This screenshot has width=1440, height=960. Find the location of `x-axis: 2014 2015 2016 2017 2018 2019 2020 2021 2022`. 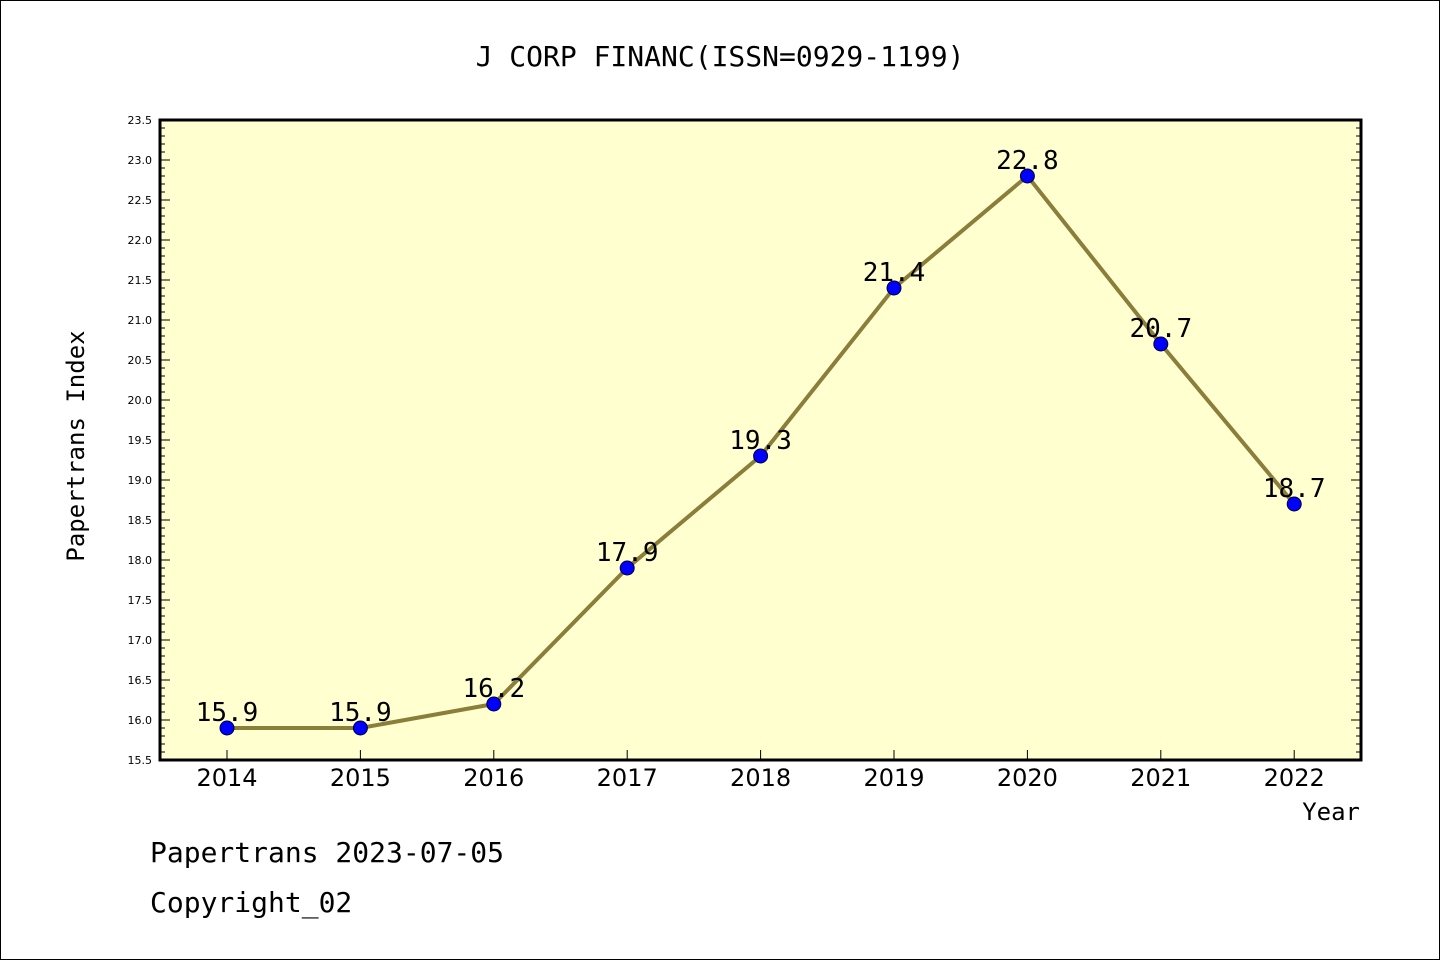

x-axis: 2014 2015 2016 2017 2018 2019 2020 2021 2022 is located at coordinates (760, 771).